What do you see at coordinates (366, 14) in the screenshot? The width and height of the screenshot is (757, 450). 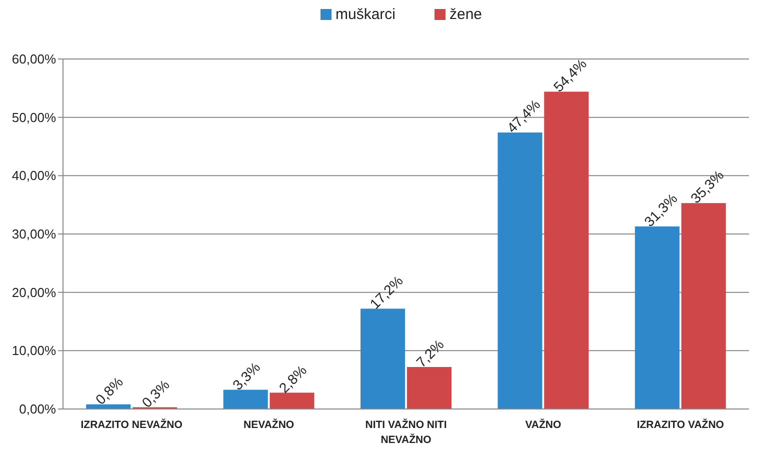 I see `legend-label: muškarci` at bounding box center [366, 14].